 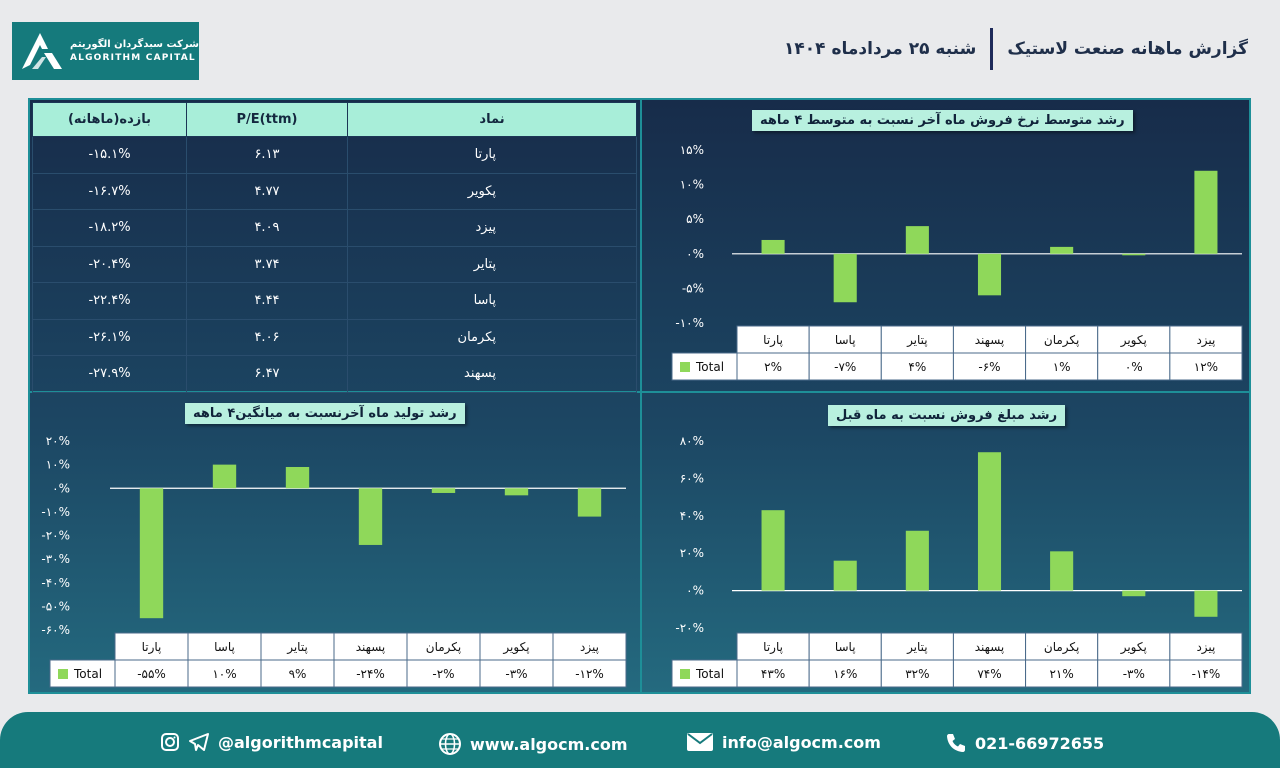 I want to click on symbol-cell: پکرمان, so click(x=492, y=337).